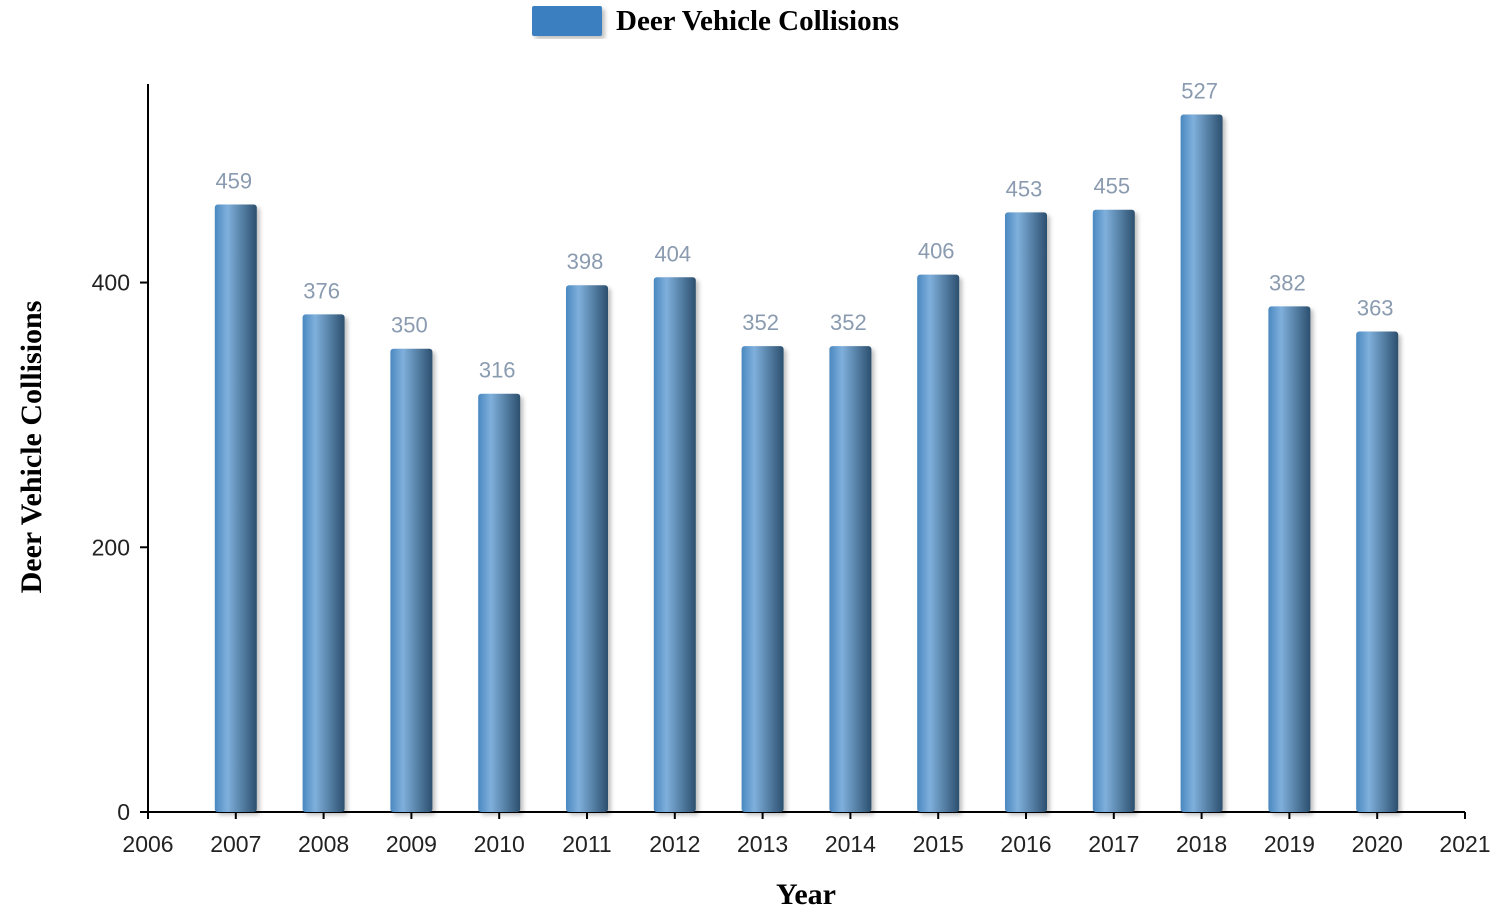 The image size is (1497, 912). What do you see at coordinates (672, 253) in the screenshot?
I see `data-label-2012: 404` at bounding box center [672, 253].